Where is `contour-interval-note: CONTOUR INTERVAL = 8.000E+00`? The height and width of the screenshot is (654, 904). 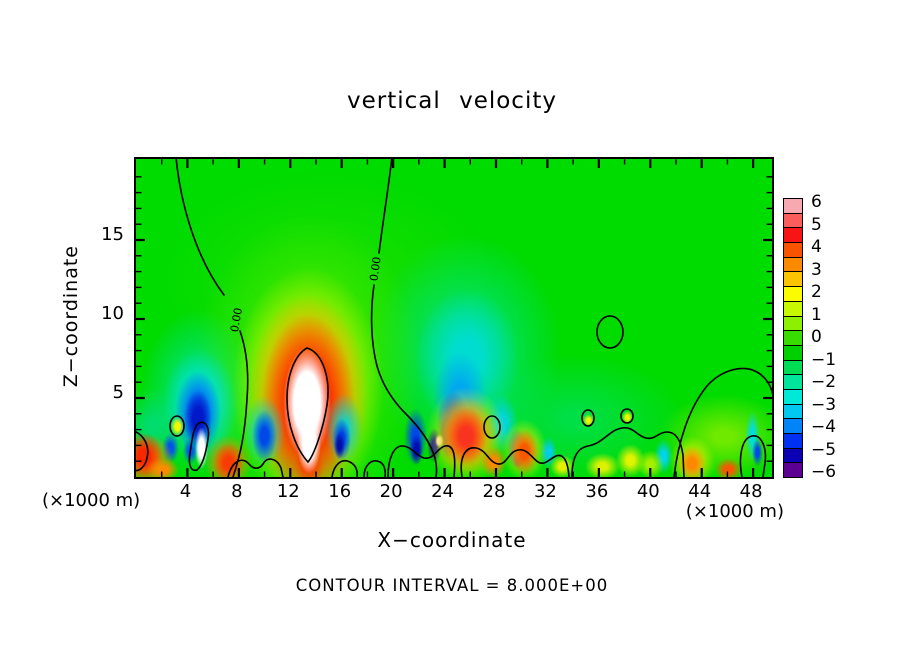
contour-interval-note: CONTOUR INTERVAL = 8.000E+00 is located at coordinates (452, 585).